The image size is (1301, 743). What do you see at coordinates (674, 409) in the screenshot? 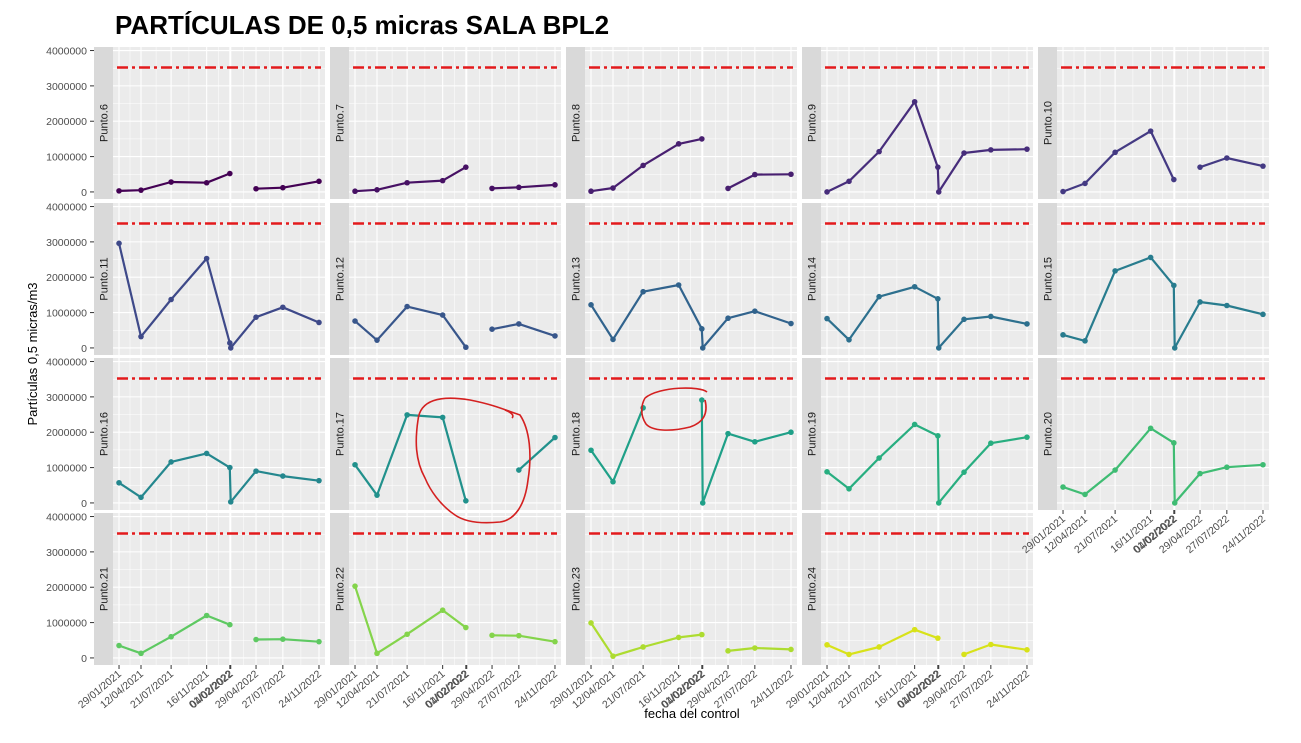
I see `annotation-circle-punto18` at bounding box center [674, 409].